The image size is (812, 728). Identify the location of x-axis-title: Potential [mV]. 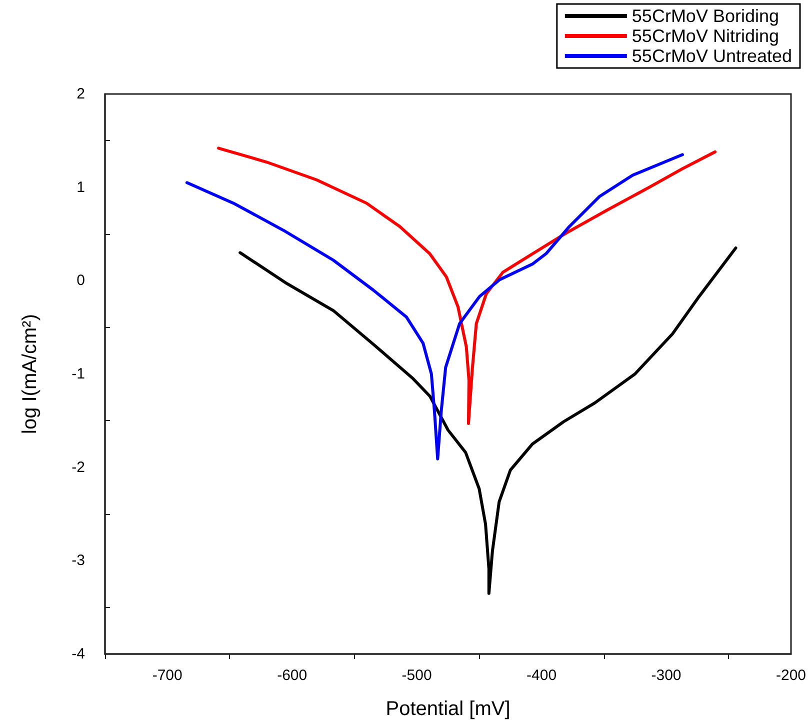
(448, 709).